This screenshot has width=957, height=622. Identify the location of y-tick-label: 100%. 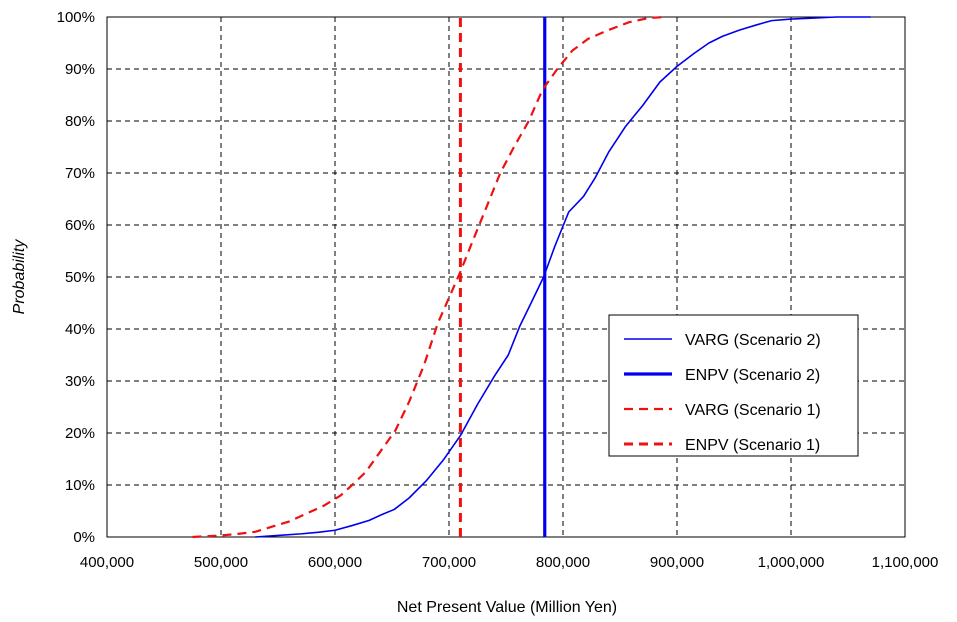
(76, 17).